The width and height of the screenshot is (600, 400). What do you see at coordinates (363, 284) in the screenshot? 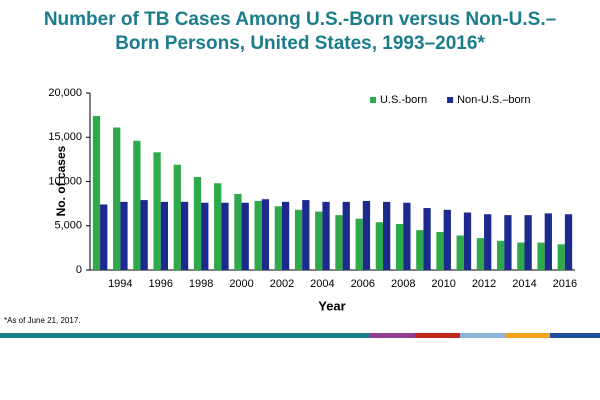
I see `x-tick-label: 2006` at bounding box center [363, 284].